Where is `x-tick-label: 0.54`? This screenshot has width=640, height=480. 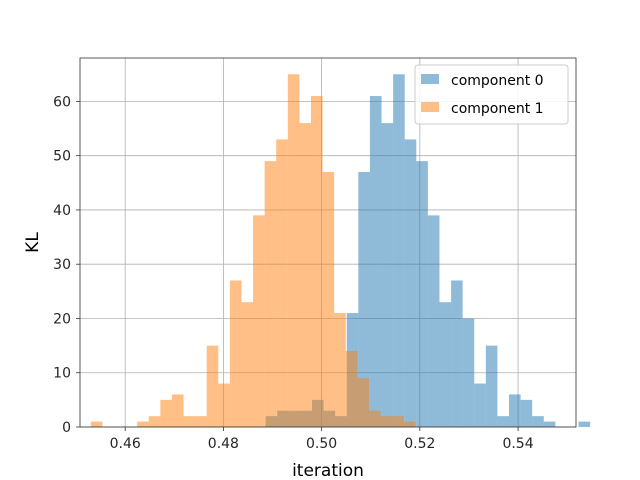 x-tick-label: 0.54 is located at coordinates (517, 444).